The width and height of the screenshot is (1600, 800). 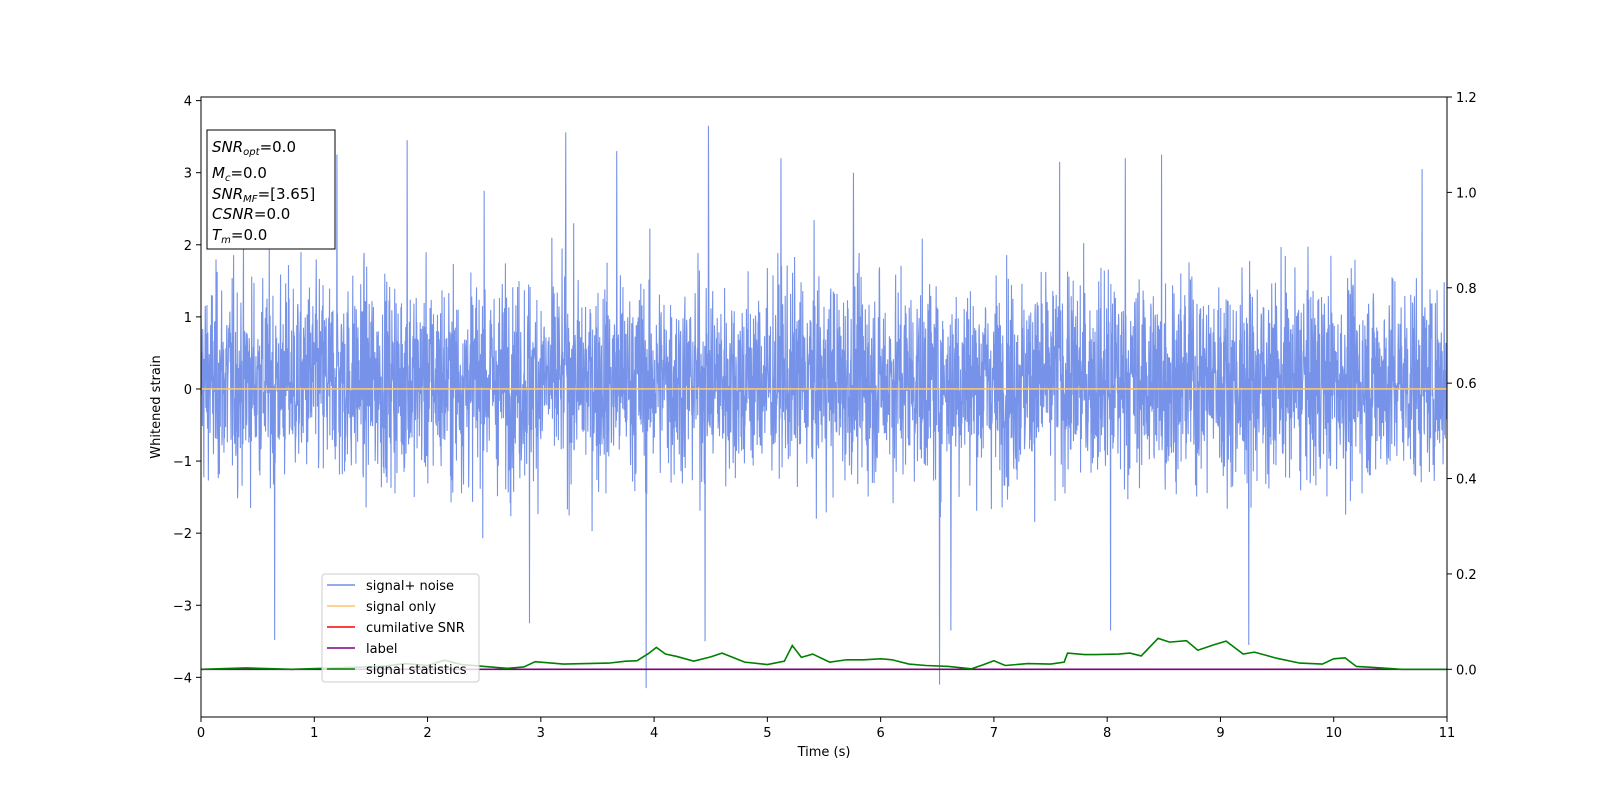 What do you see at coordinates (1466, 480) in the screenshot?
I see `y2-tick-label: 0.4` at bounding box center [1466, 480].